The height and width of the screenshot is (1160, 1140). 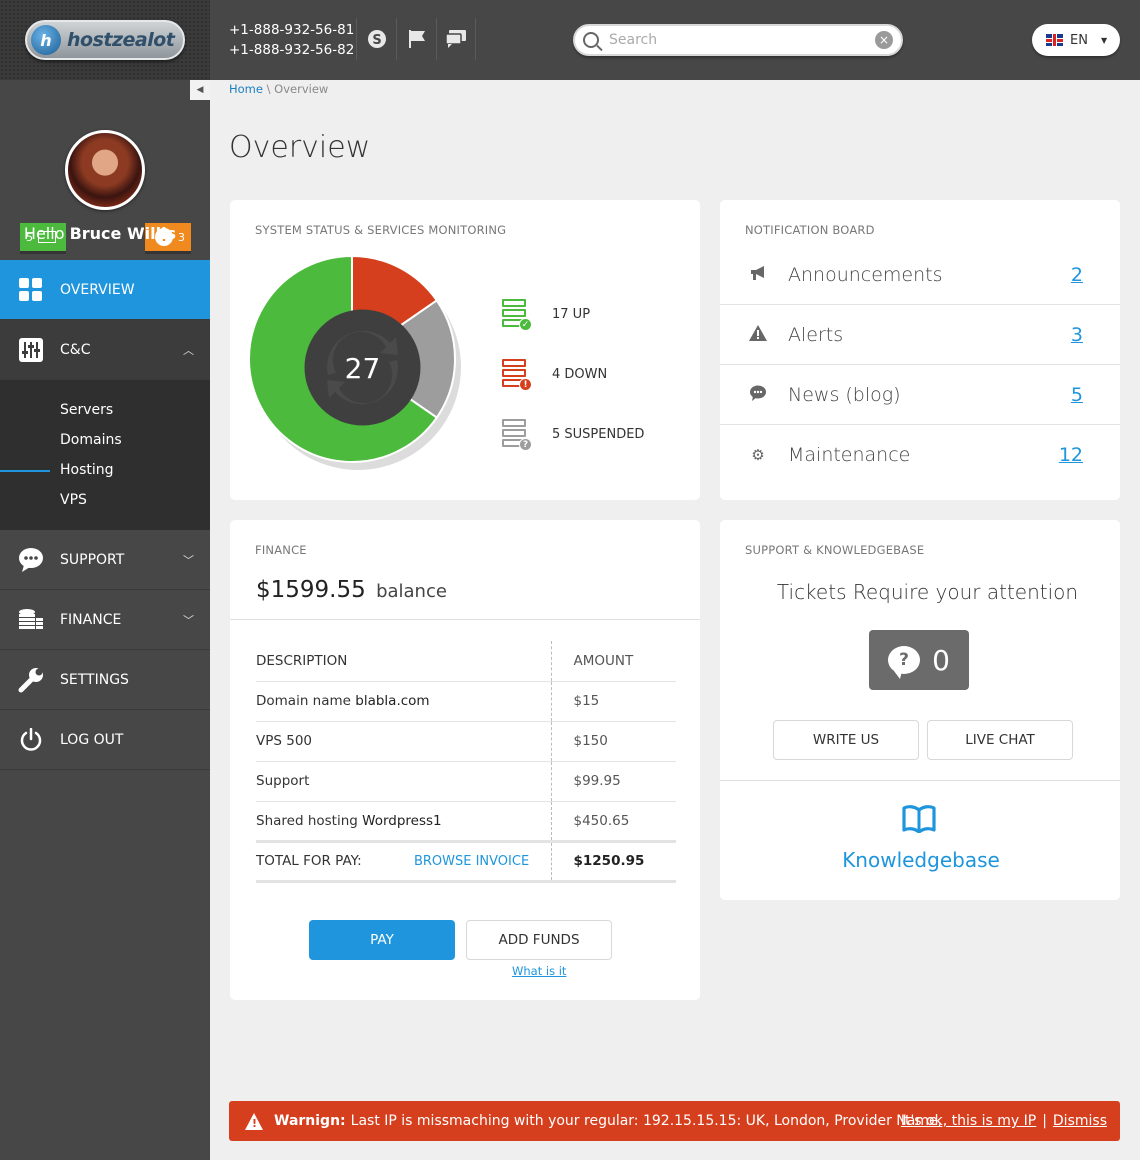 I want to click on sidebar-item-label: OVERVIEW, so click(x=97, y=289).